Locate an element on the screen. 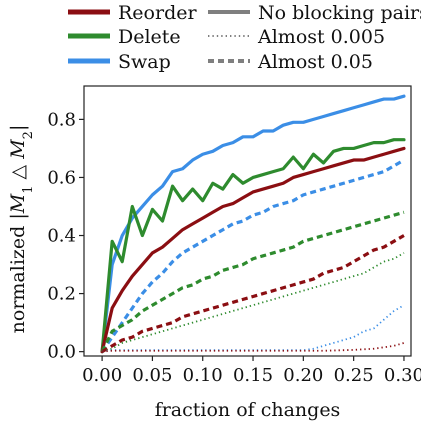 The image size is (421, 427). y-tick-label-2: 0.4 is located at coordinates (61, 236).